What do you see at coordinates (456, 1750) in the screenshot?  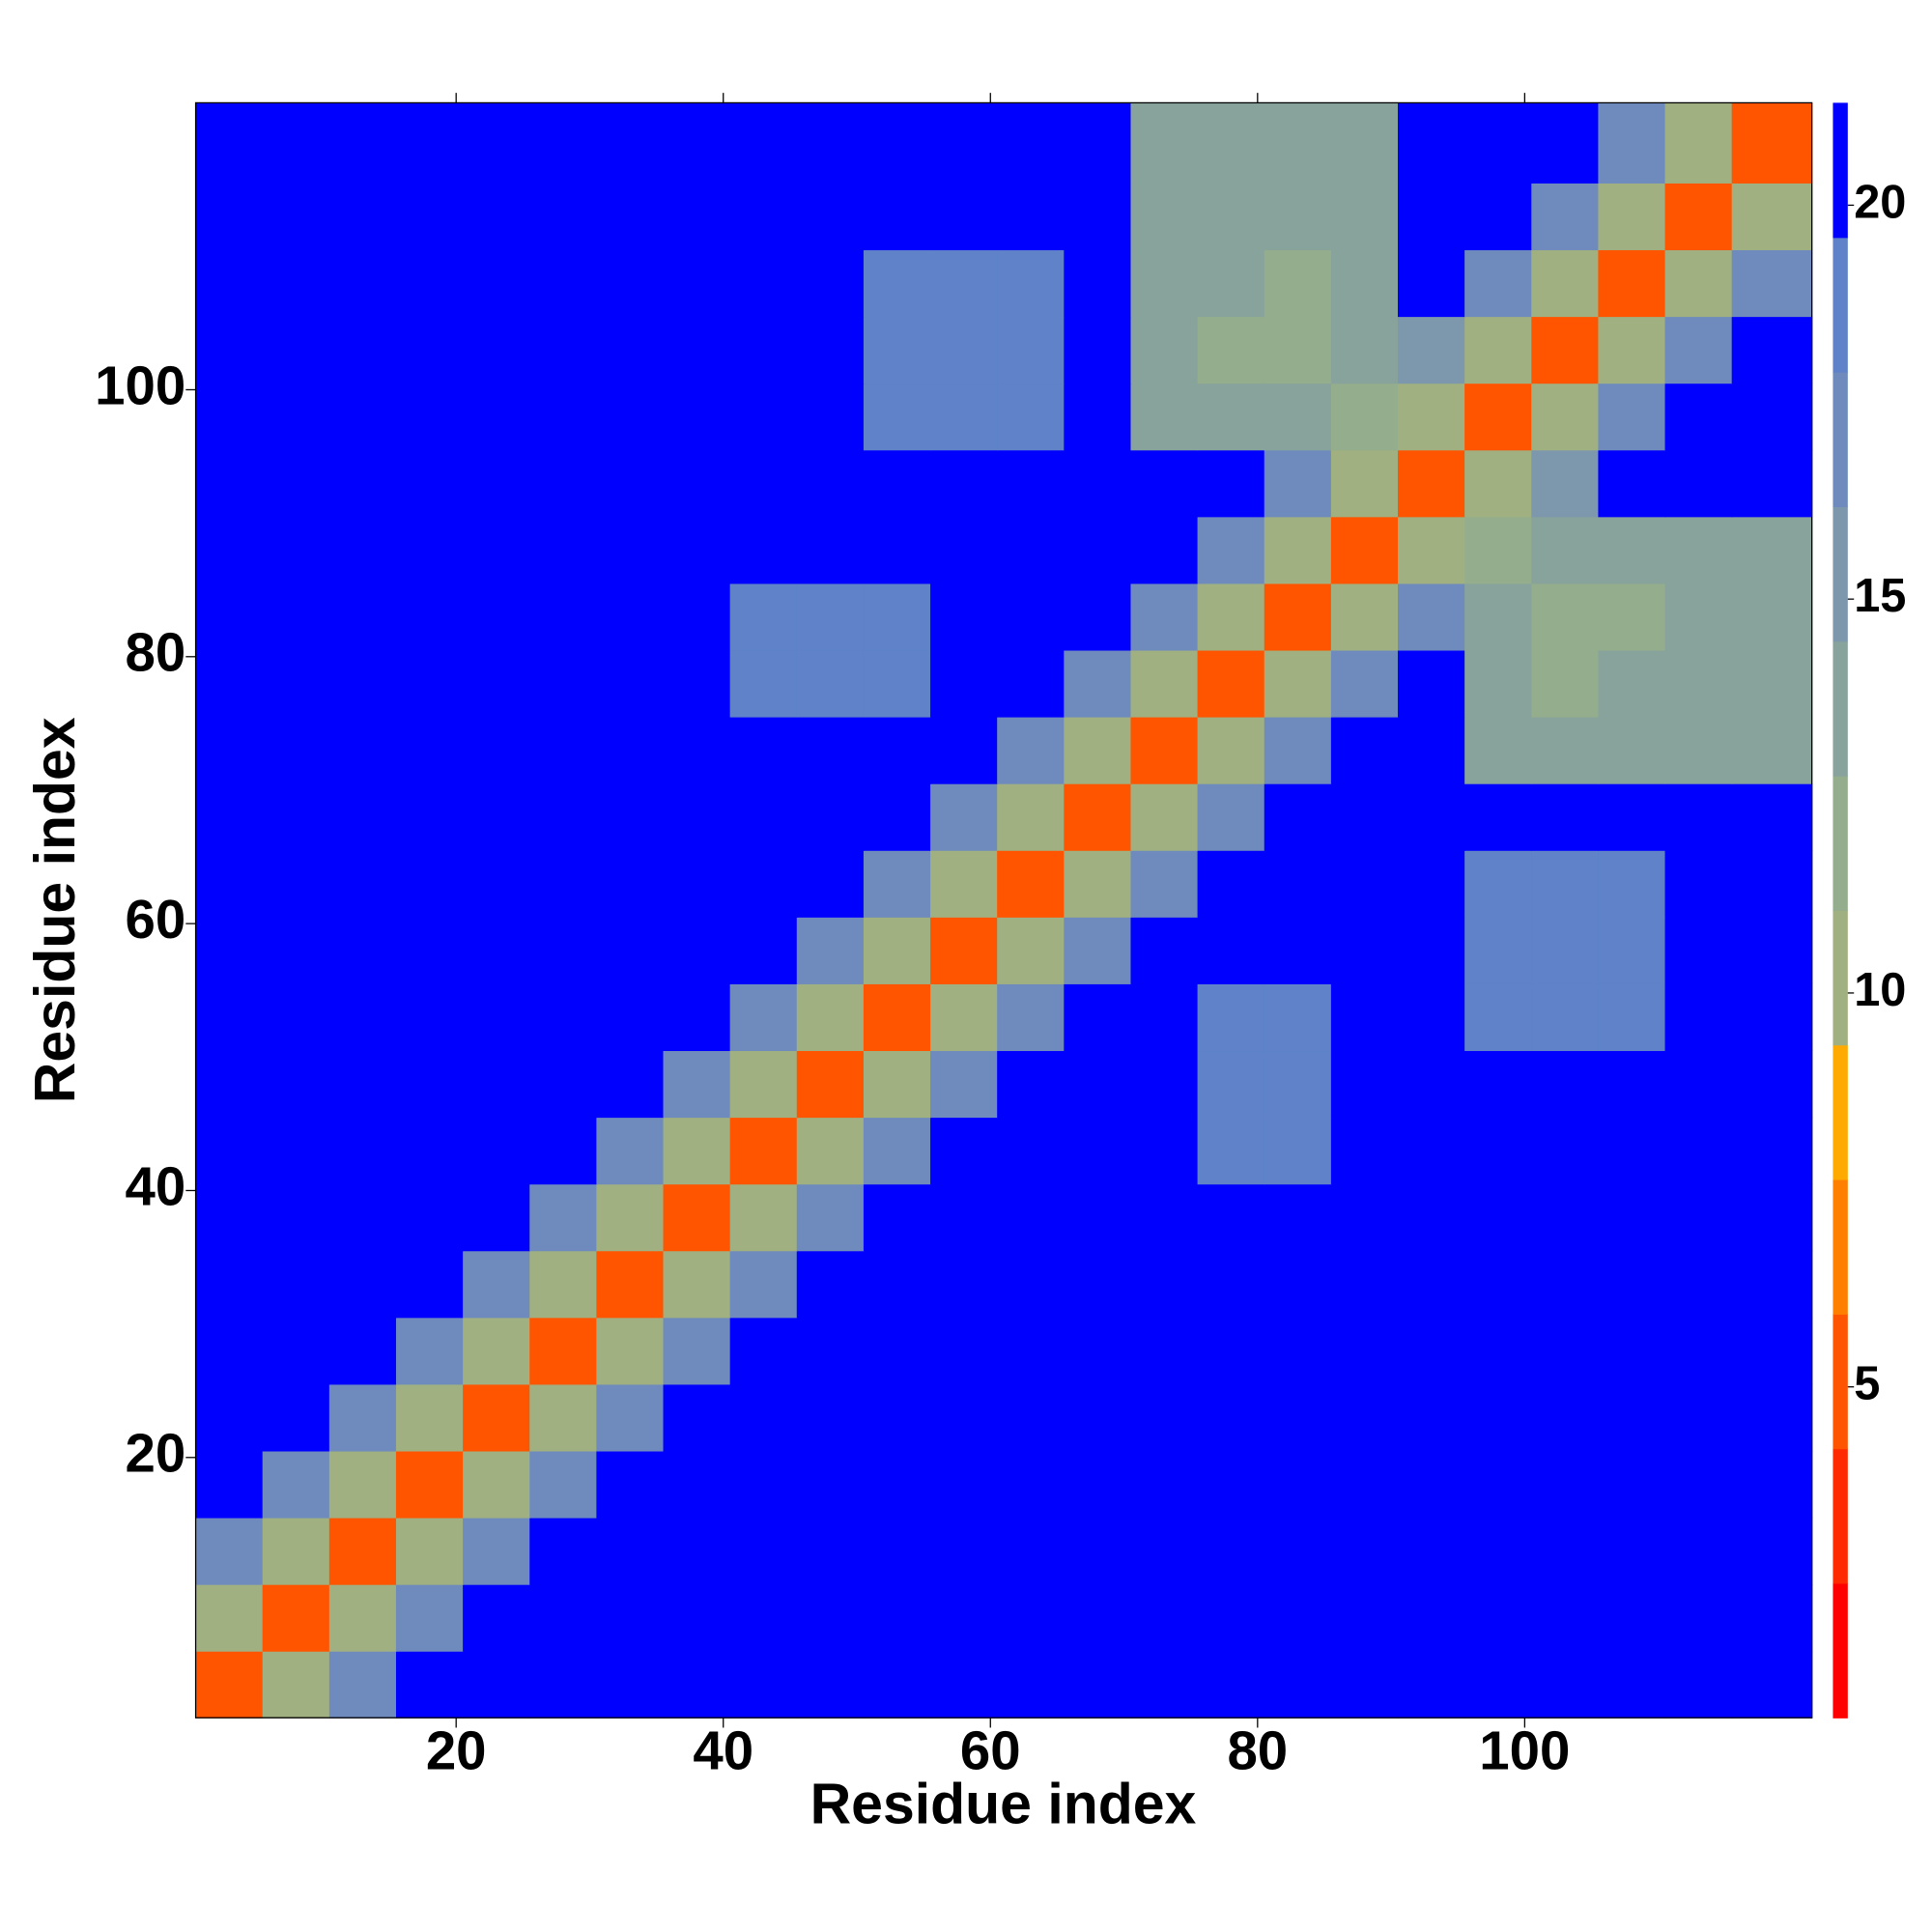 I see `x-tick-label: 20` at bounding box center [456, 1750].